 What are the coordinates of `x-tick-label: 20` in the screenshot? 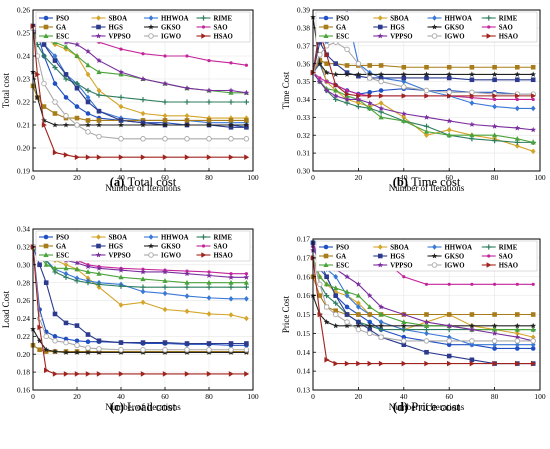 It's located at (359, 177).